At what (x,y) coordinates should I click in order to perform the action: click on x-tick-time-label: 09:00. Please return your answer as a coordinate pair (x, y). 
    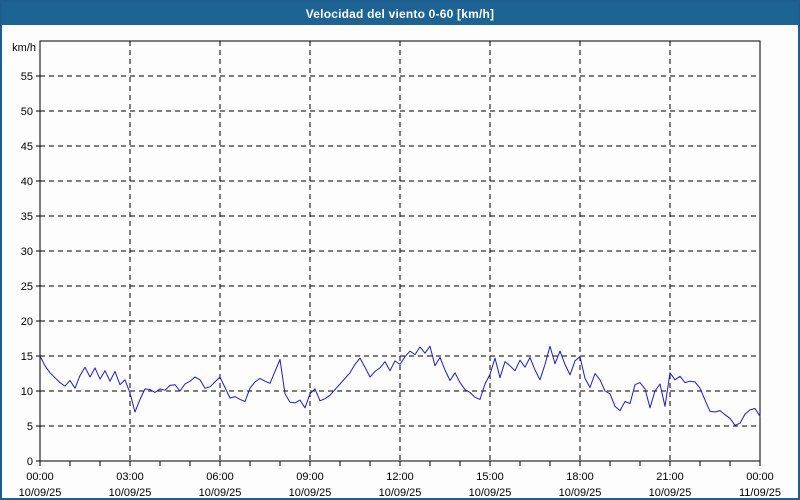
    Looking at the image, I should click on (310, 477).